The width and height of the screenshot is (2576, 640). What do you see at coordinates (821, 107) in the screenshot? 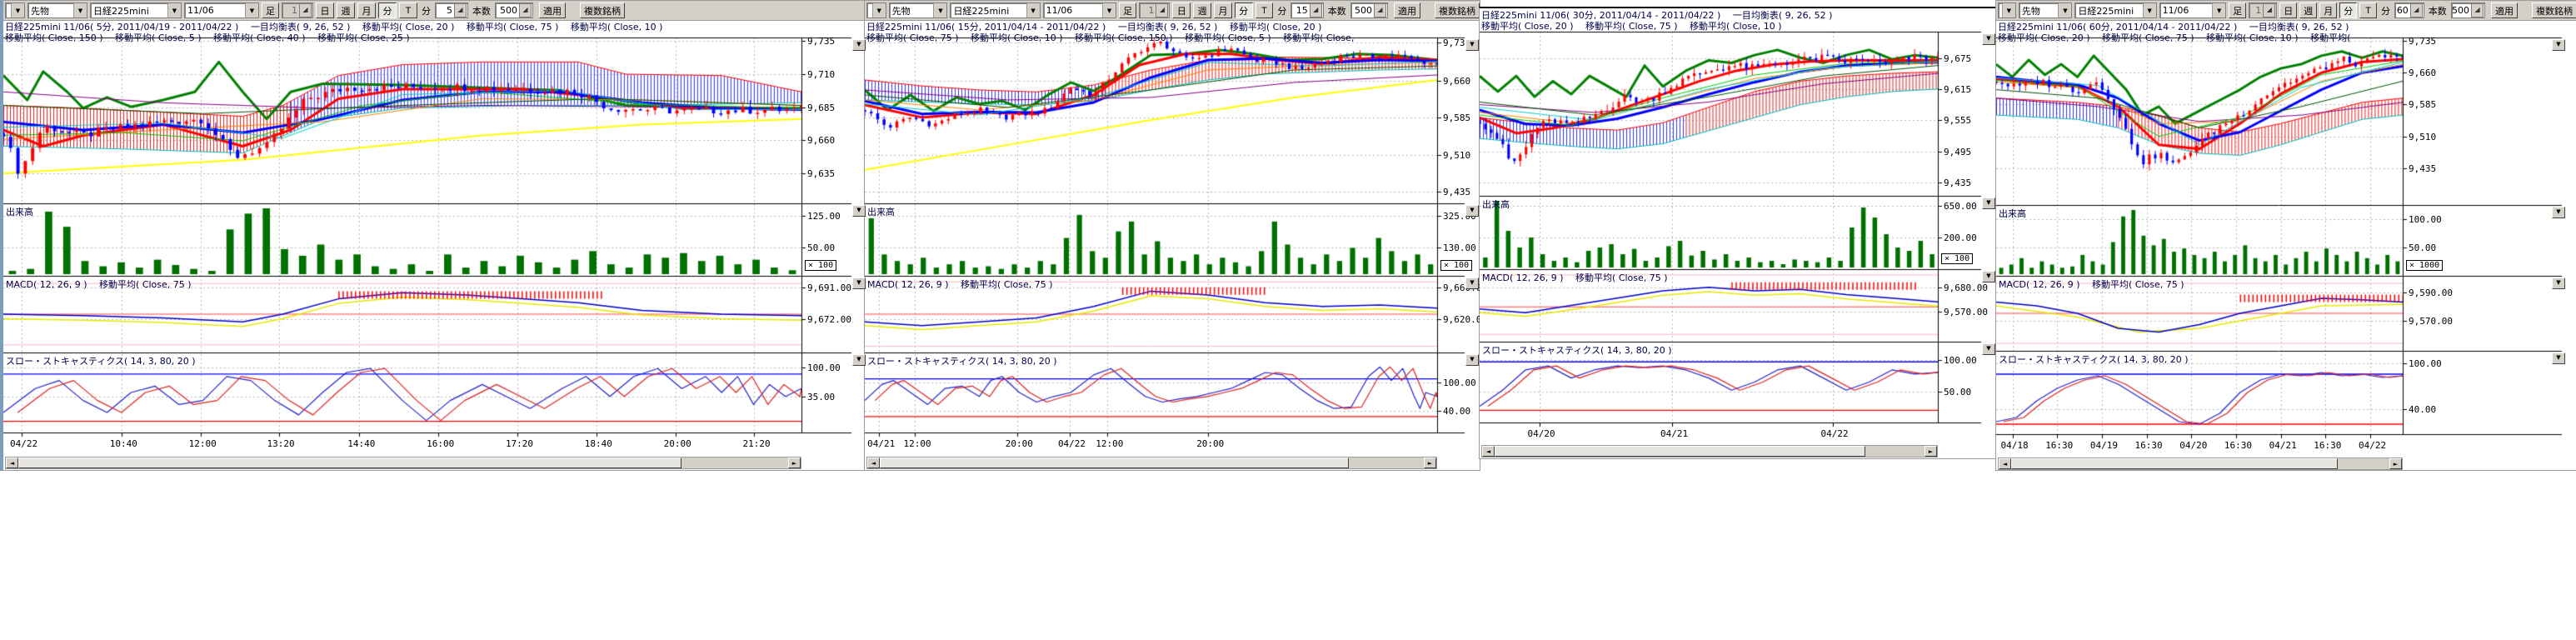
I see `price-axis-label: 9,685` at bounding box center [821, 107].